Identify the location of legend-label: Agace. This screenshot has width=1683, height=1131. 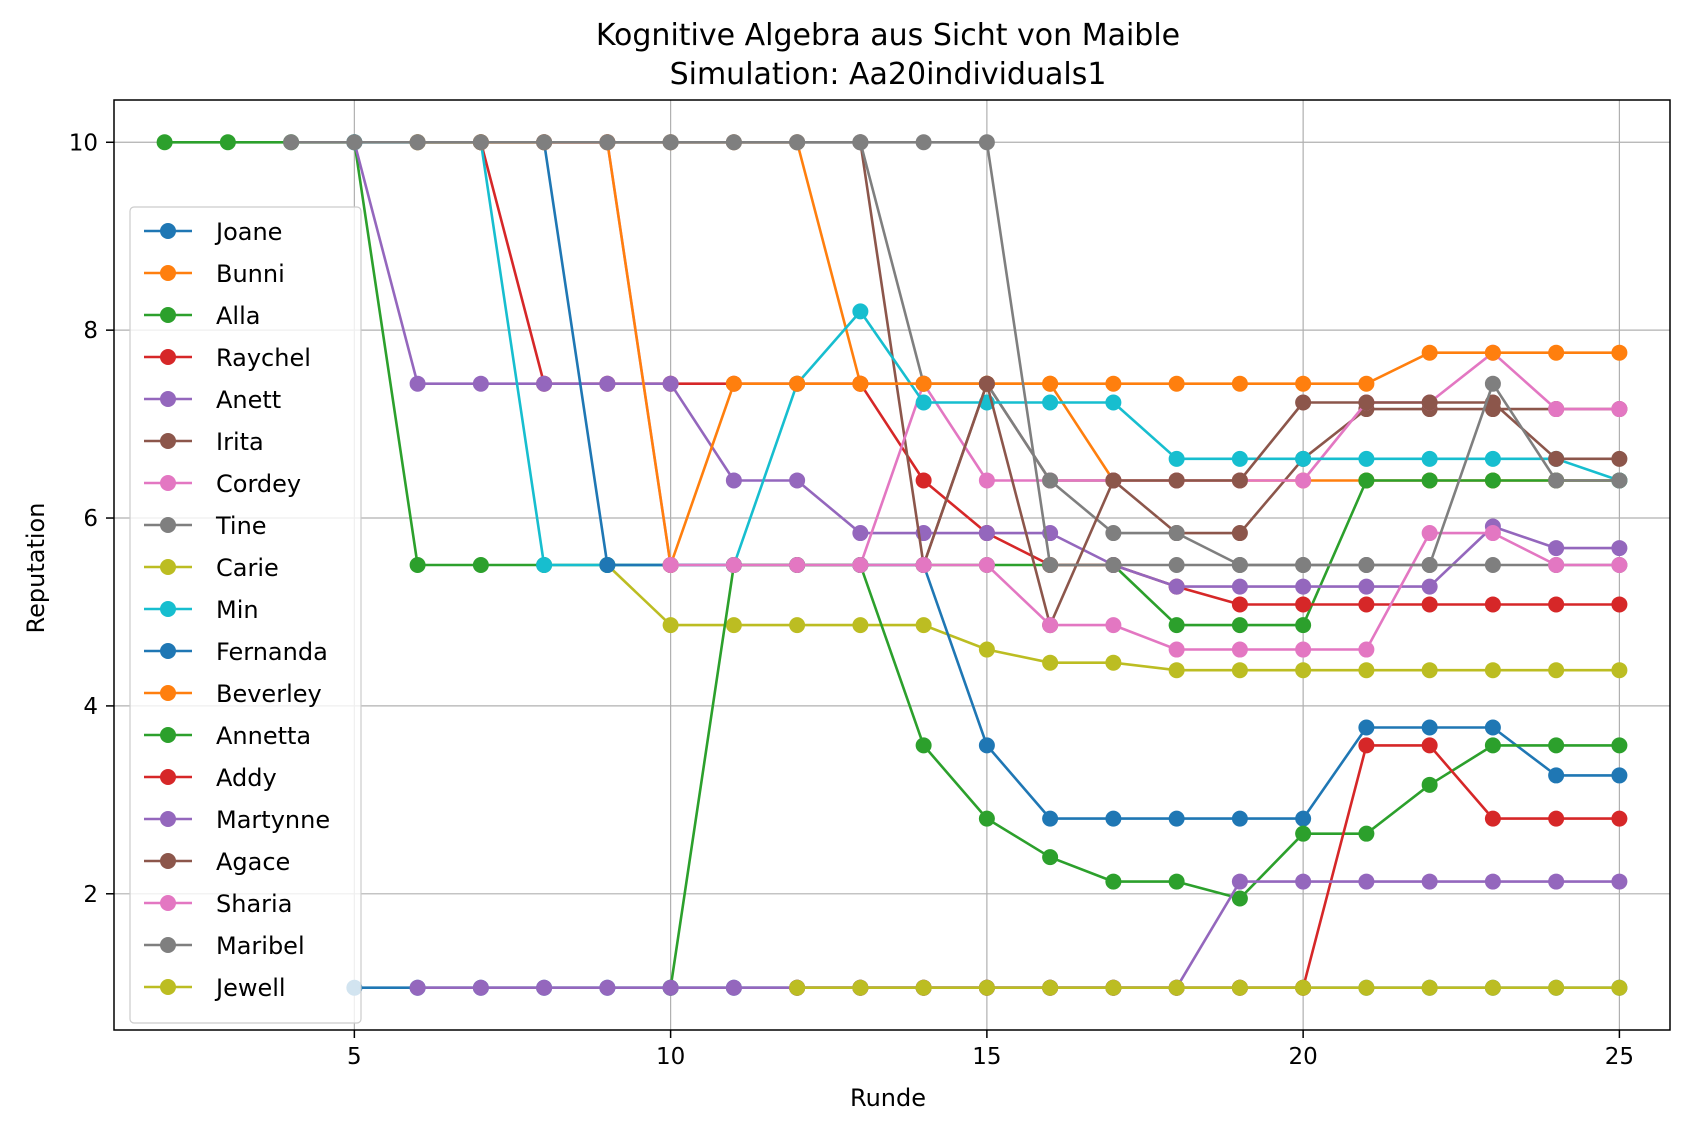
(253, 862).